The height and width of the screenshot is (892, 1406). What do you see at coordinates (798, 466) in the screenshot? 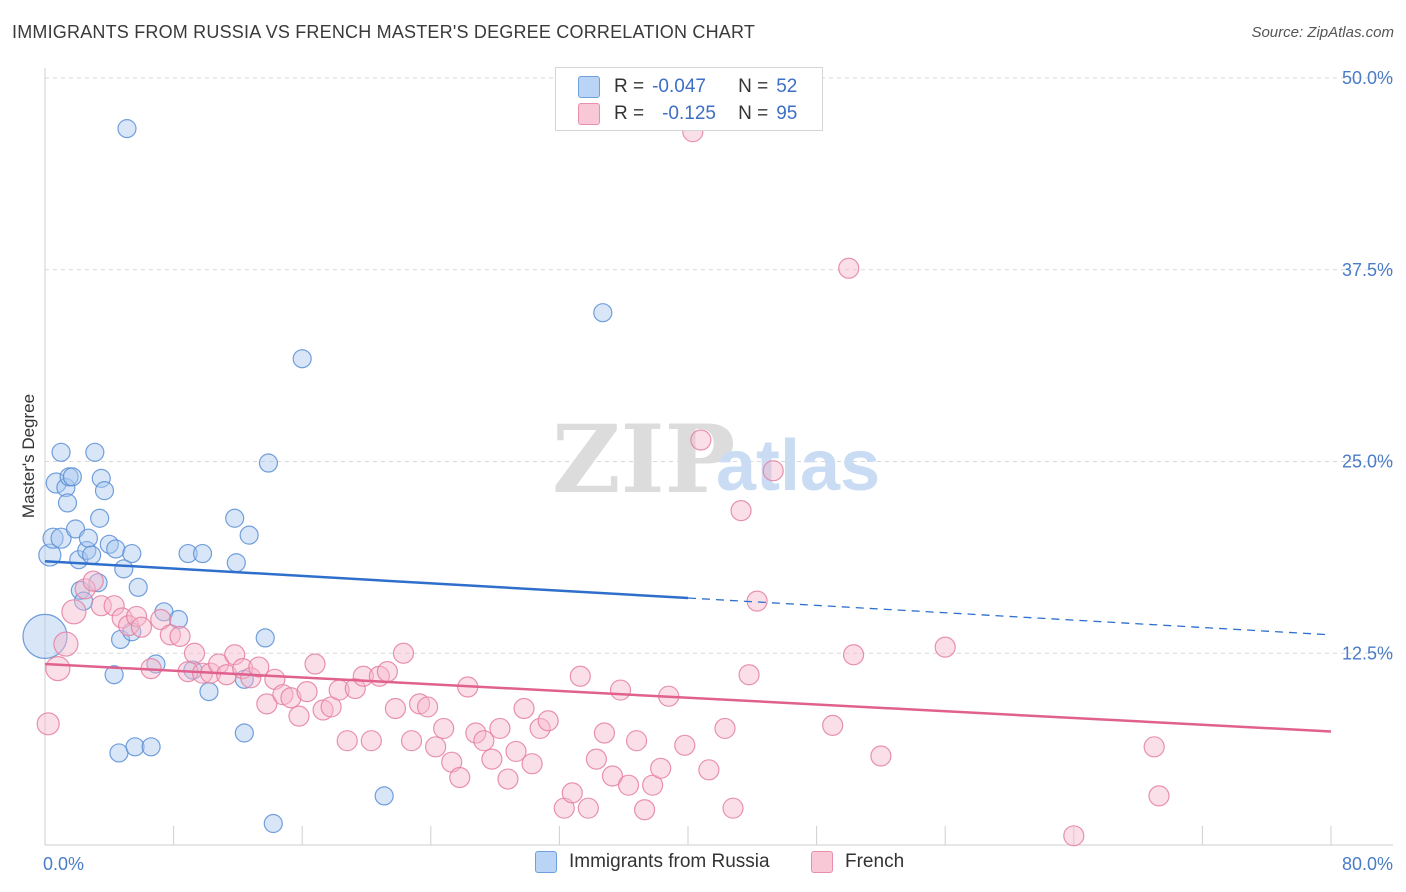
I see `watermark-atlas: atlas` at bounding box center [798, 466].